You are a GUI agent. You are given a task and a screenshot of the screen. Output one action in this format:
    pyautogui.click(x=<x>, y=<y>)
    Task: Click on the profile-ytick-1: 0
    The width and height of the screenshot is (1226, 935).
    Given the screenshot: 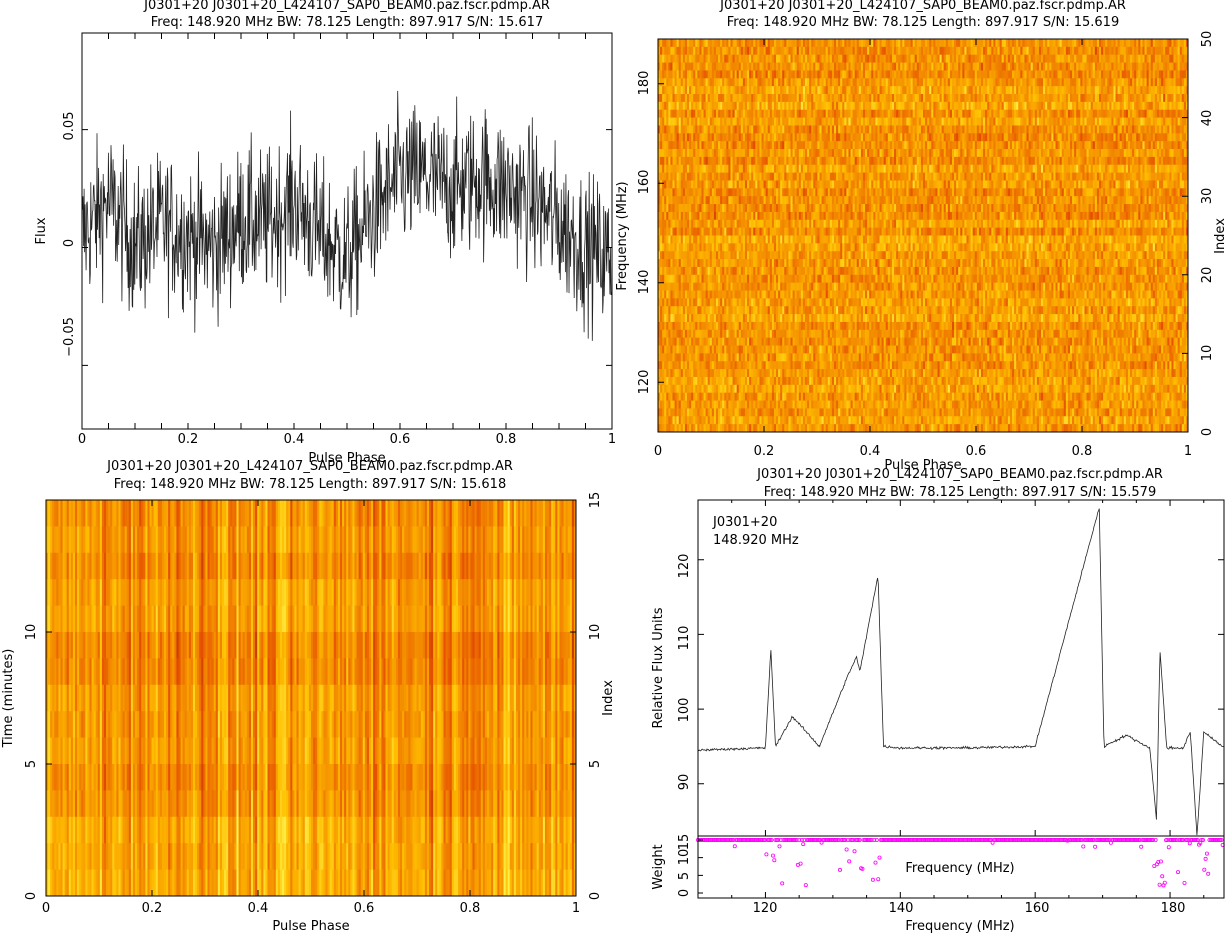 What is the action you would take?
    pyautogui.click(x=69, y=243)
    